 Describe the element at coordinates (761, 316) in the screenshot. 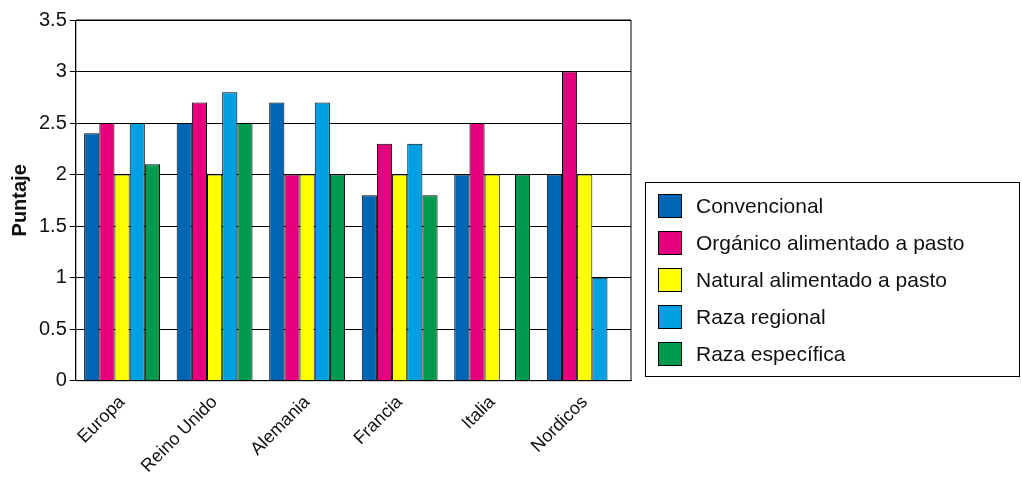

I see `legend-label: Raza regional` at that location.